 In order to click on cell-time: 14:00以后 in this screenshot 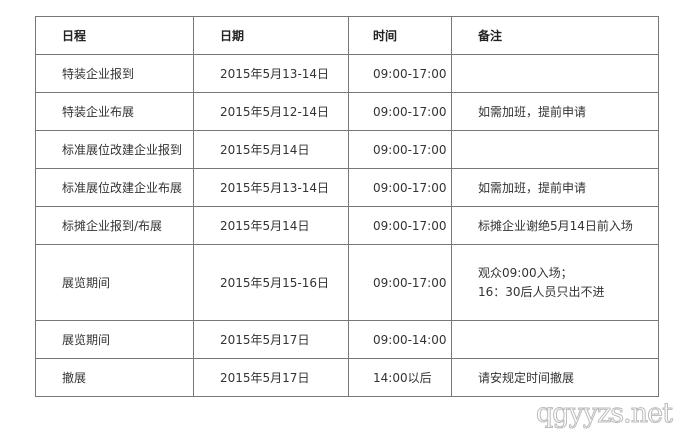, I will do `click(400, 377)`.